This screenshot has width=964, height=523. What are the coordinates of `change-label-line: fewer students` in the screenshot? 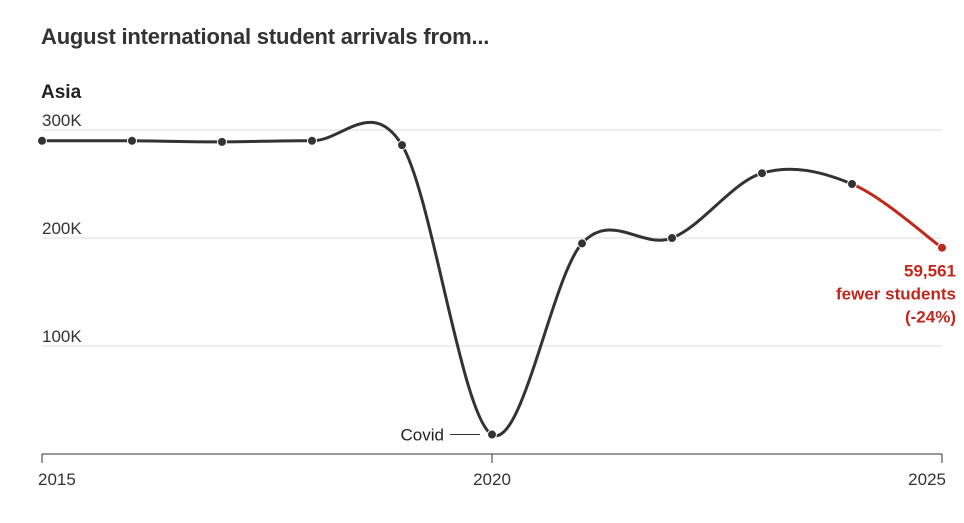 It's located at (896, 294).